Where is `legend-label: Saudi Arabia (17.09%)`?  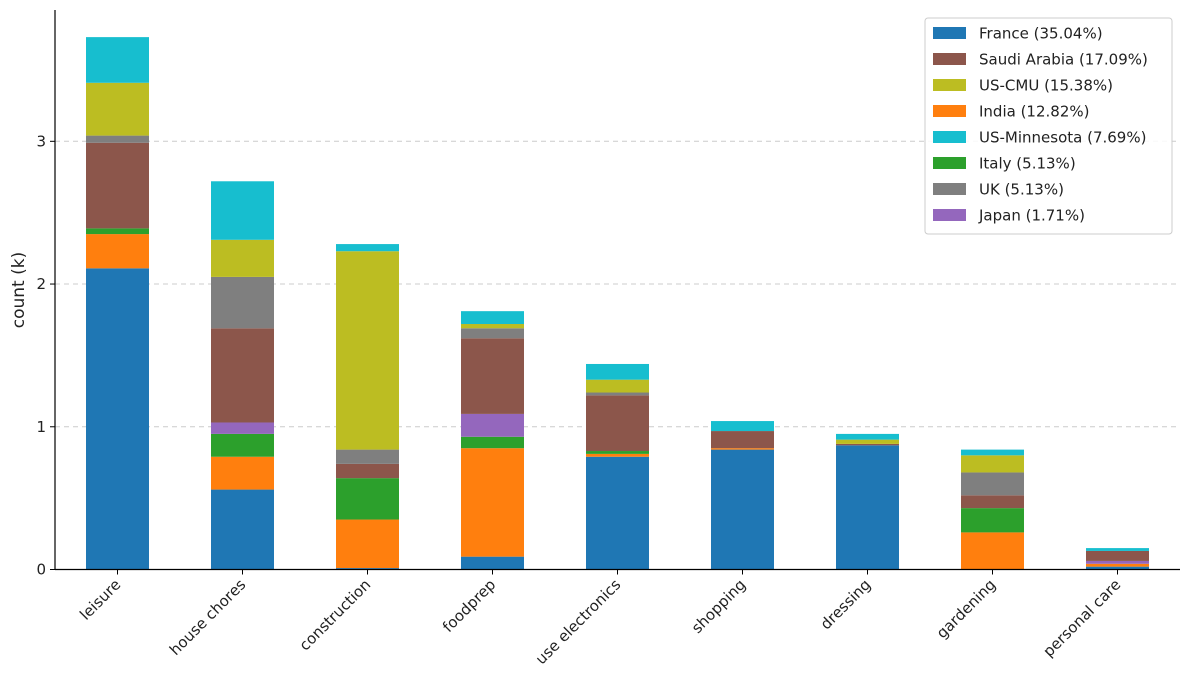
legend-label: Saudi Arabia (17.09%) is located at coordinates (1063, 60).